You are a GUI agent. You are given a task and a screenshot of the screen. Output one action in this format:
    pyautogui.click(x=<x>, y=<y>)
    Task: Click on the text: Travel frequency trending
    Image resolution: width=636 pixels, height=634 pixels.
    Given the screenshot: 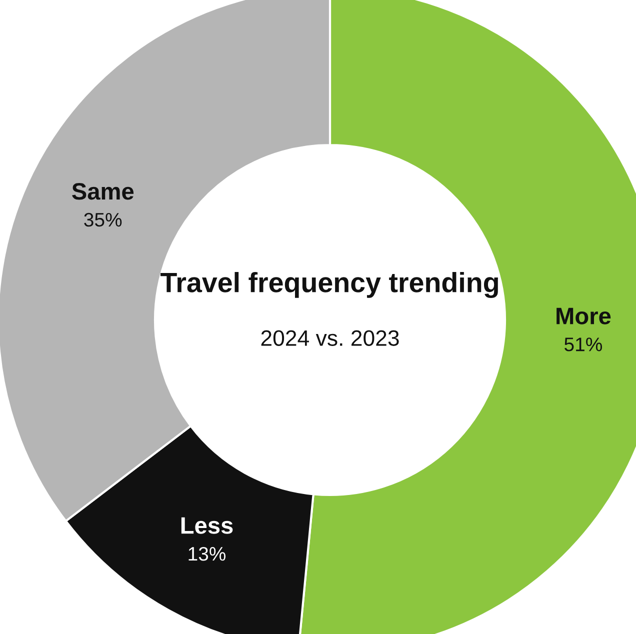 What is the action you would take?
    pyautogui.click(x=329, y=285)
    